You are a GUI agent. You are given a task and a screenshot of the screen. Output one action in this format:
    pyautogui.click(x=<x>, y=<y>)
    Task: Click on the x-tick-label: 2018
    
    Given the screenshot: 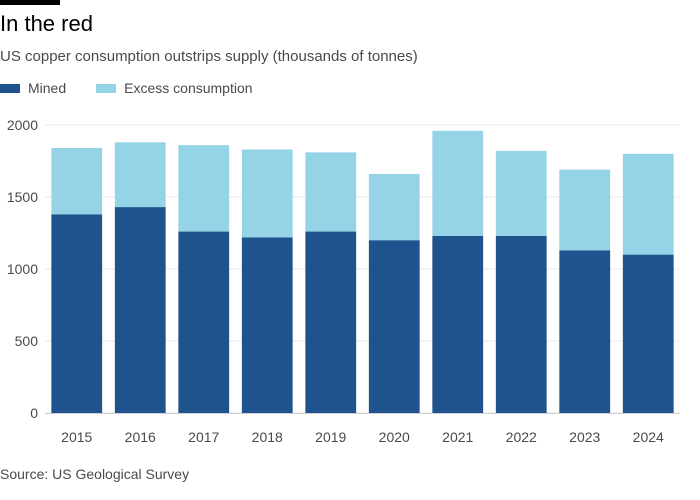 What is the action you would take?
    pyautogui.click(x=267, y=437)
    